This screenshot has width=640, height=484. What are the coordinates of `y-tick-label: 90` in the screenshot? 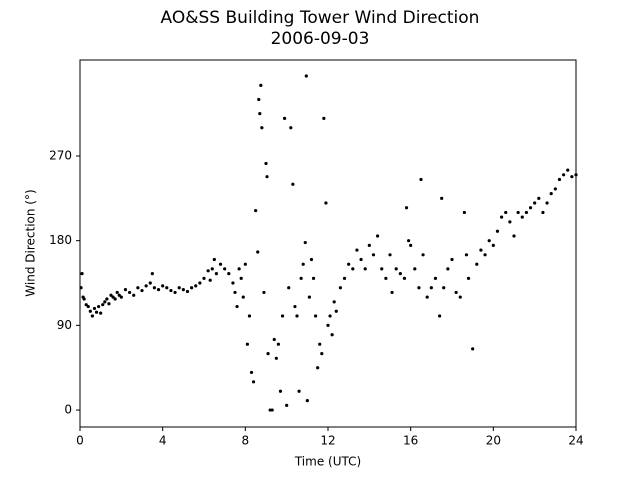 It's located at (64, 325).